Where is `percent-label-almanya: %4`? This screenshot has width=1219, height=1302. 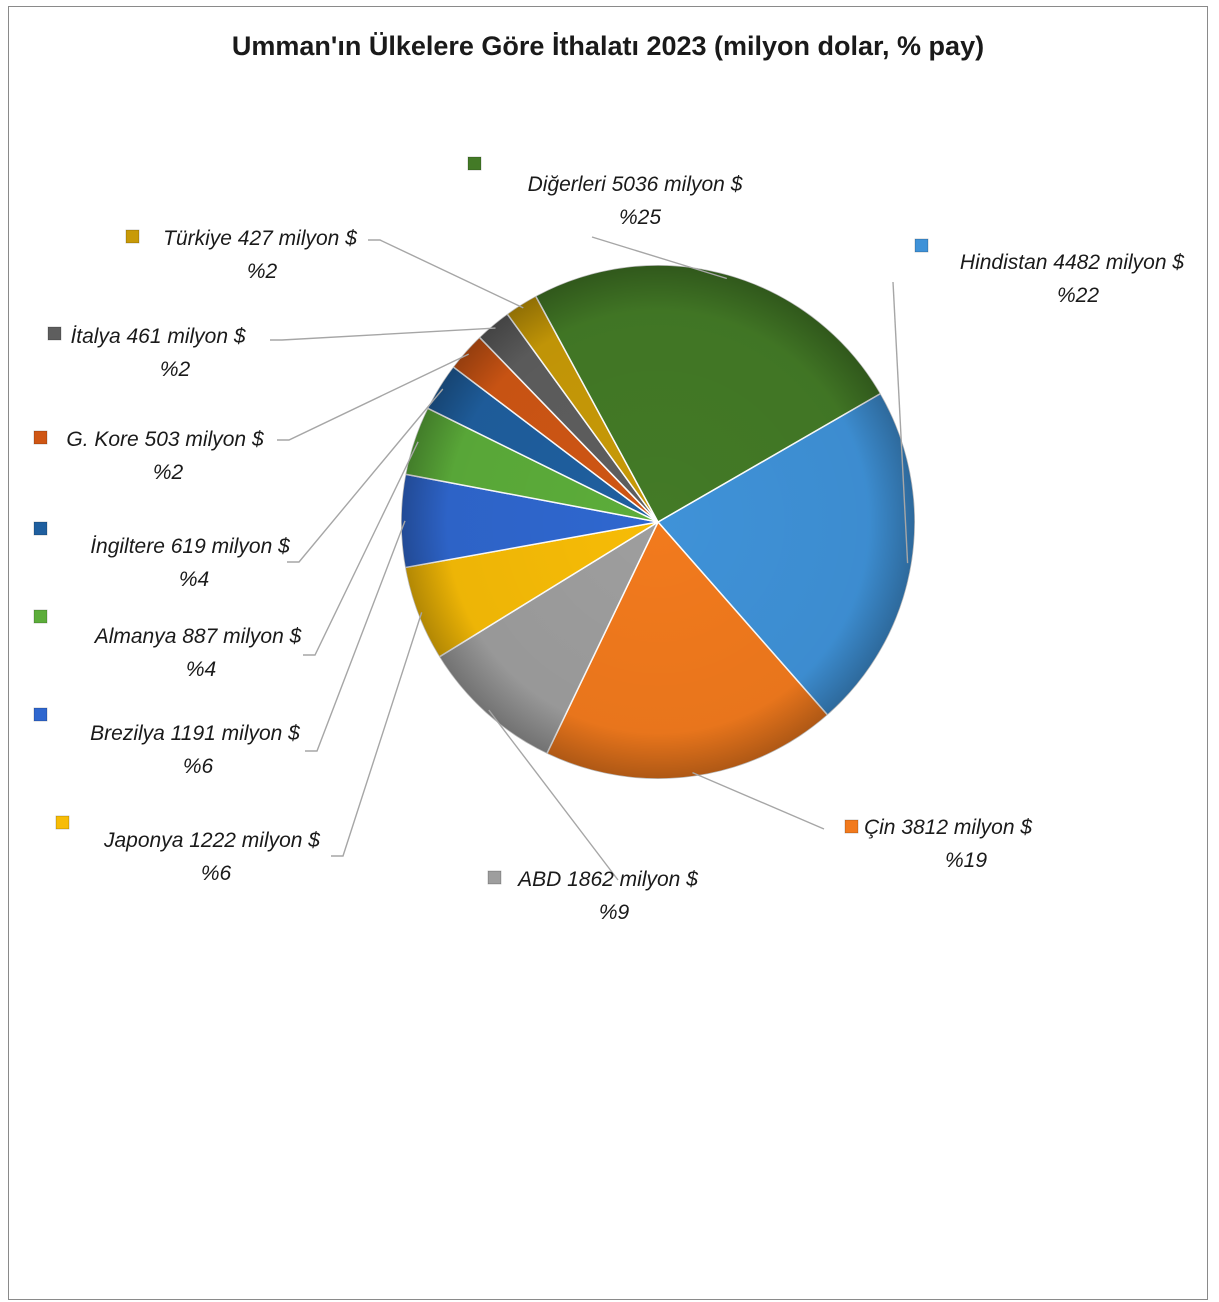 percent-label-almanya: %4 is located at coordinates (201, 669).